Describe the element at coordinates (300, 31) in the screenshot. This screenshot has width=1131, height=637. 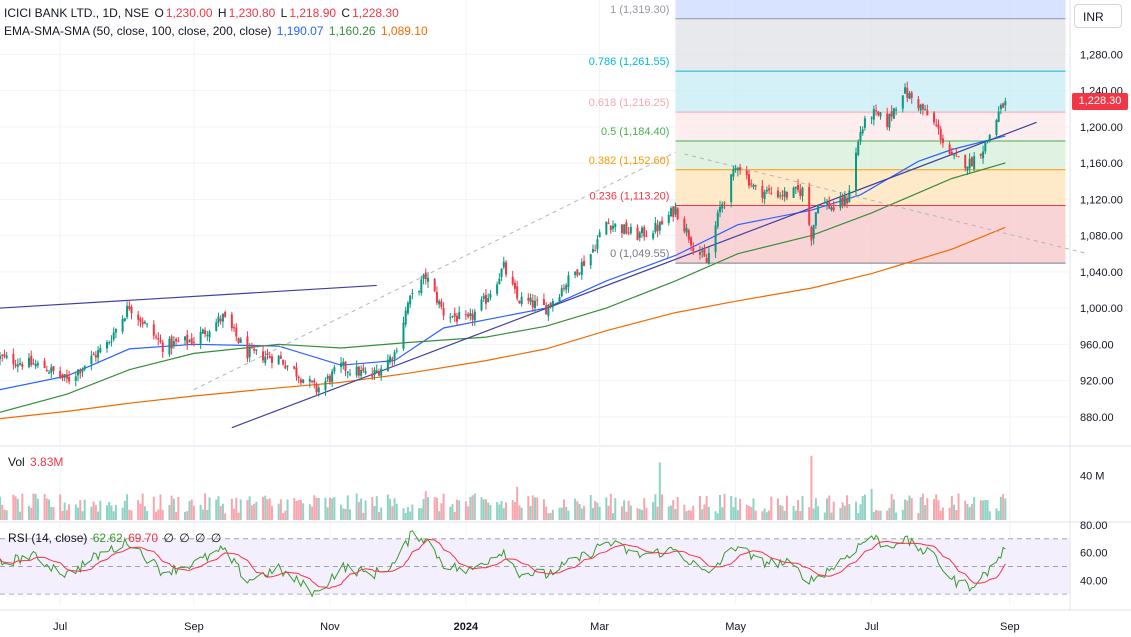
I see `ma50-value: 1,190.07` at that location.